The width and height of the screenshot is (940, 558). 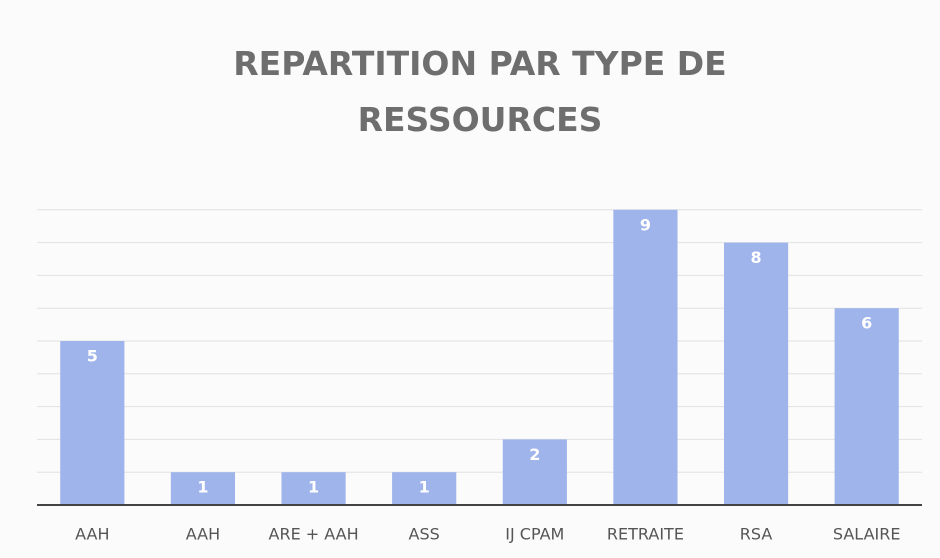 What do you see at coordinates (645, 224) in the screenshot?
I see `data-label: 9` at bounding box center [645, 224].